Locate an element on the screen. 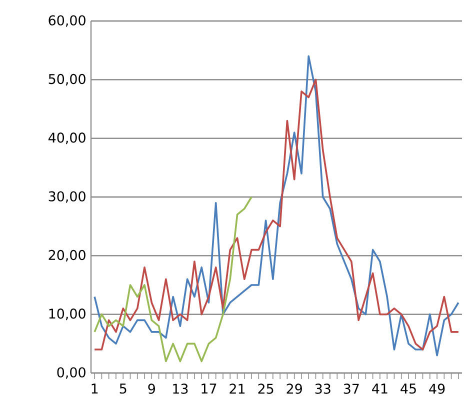 This screenshot has width=464, height=412. y-tick-label: 10,00 is located at coordinates (67, 314).